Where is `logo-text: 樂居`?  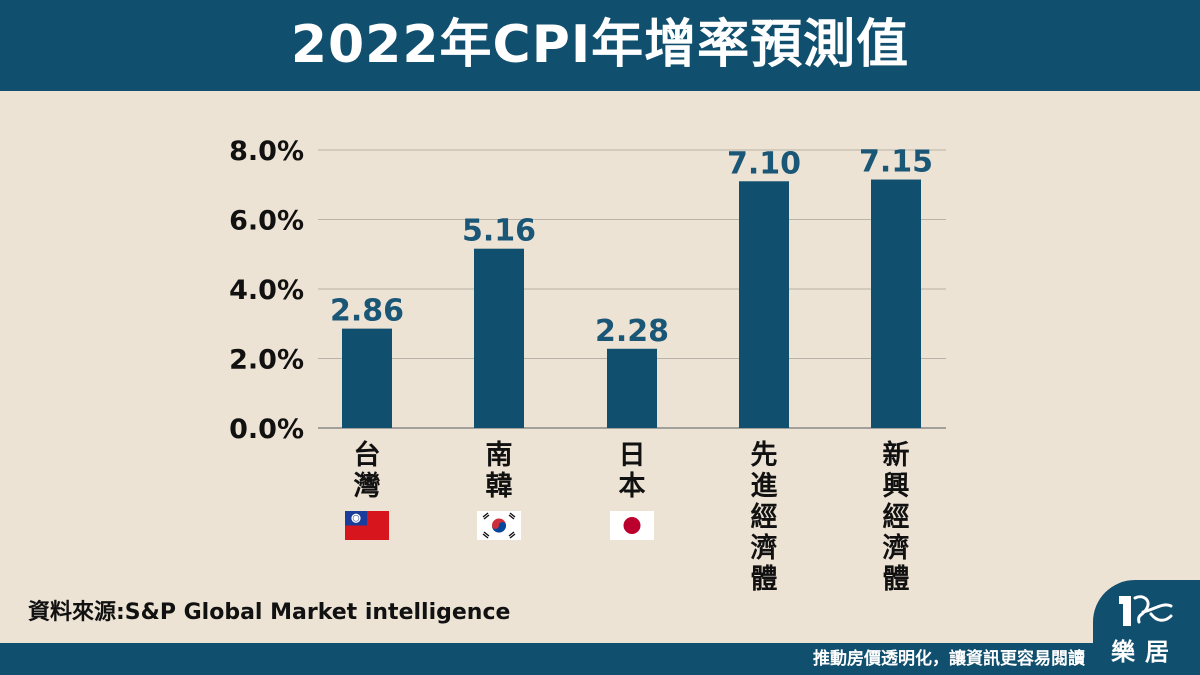
logo-text: 樂居 is located at coordinates (1145, 652).